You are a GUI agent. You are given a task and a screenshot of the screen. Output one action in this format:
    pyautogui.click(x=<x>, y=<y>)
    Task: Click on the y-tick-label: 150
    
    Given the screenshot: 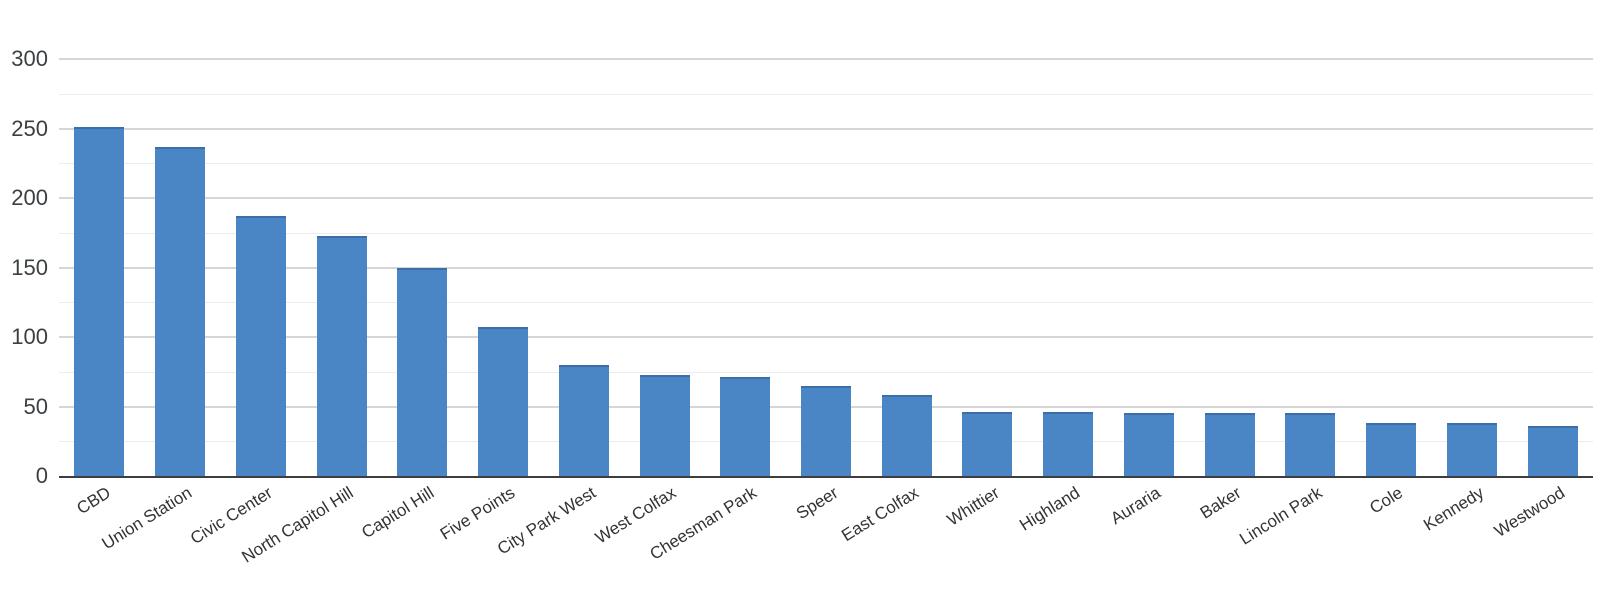 What is the action you would take?
    pyautogui.click(x=29, y=267)
    